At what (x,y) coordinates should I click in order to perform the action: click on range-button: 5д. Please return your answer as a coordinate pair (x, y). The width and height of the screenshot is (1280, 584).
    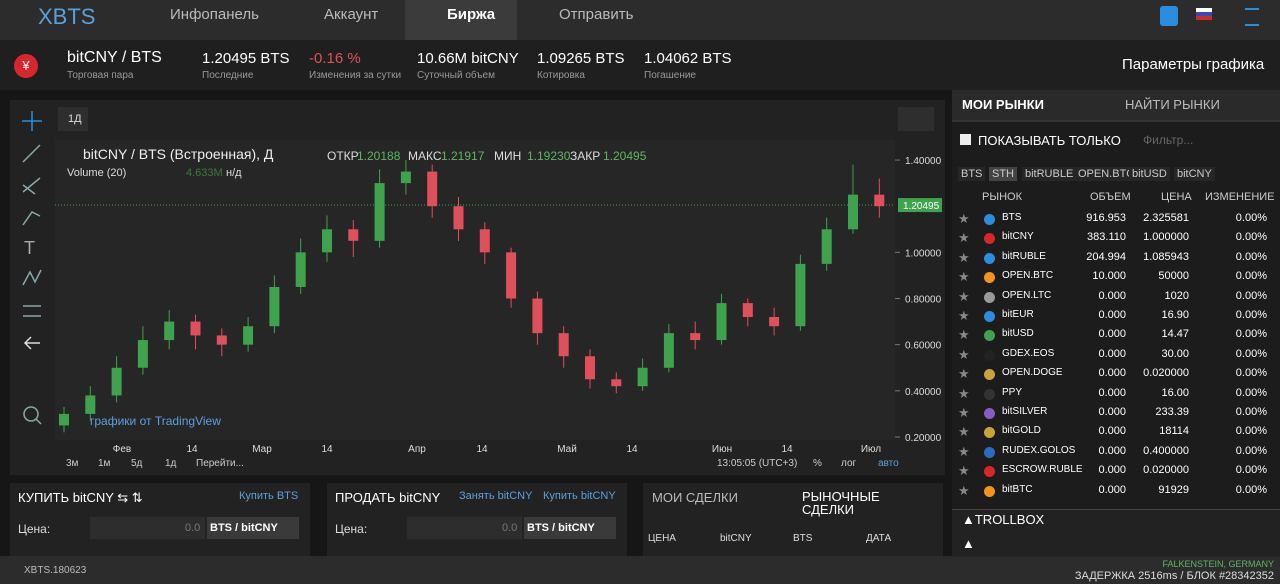
    Looking at the image, I should click on (137, 463).